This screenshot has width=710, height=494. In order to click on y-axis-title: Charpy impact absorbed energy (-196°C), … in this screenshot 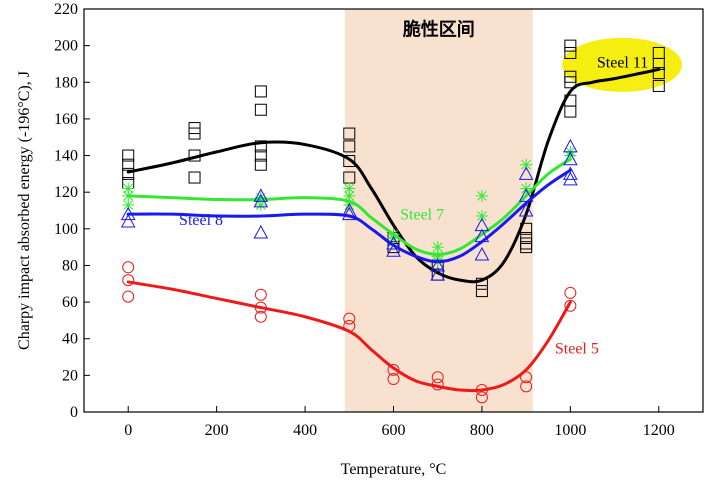, I will do `click(24, 210)`.